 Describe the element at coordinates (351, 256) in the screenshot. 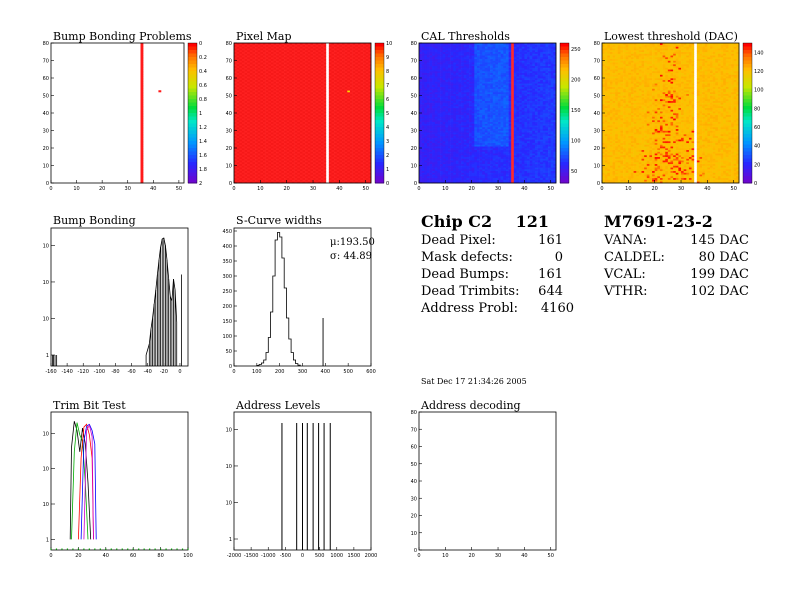

I see `scurve-sigma: σ: 44.89` at that location.